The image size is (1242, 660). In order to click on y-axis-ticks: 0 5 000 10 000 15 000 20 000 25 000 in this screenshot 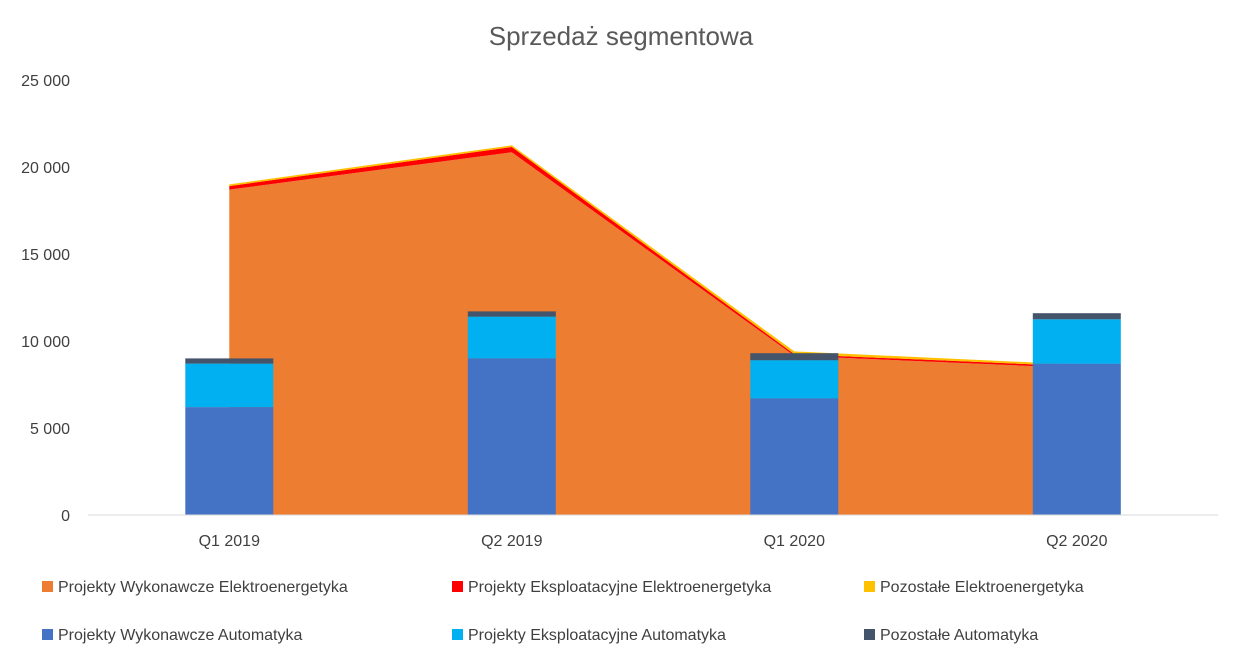, I will do `click(45, 299)`.